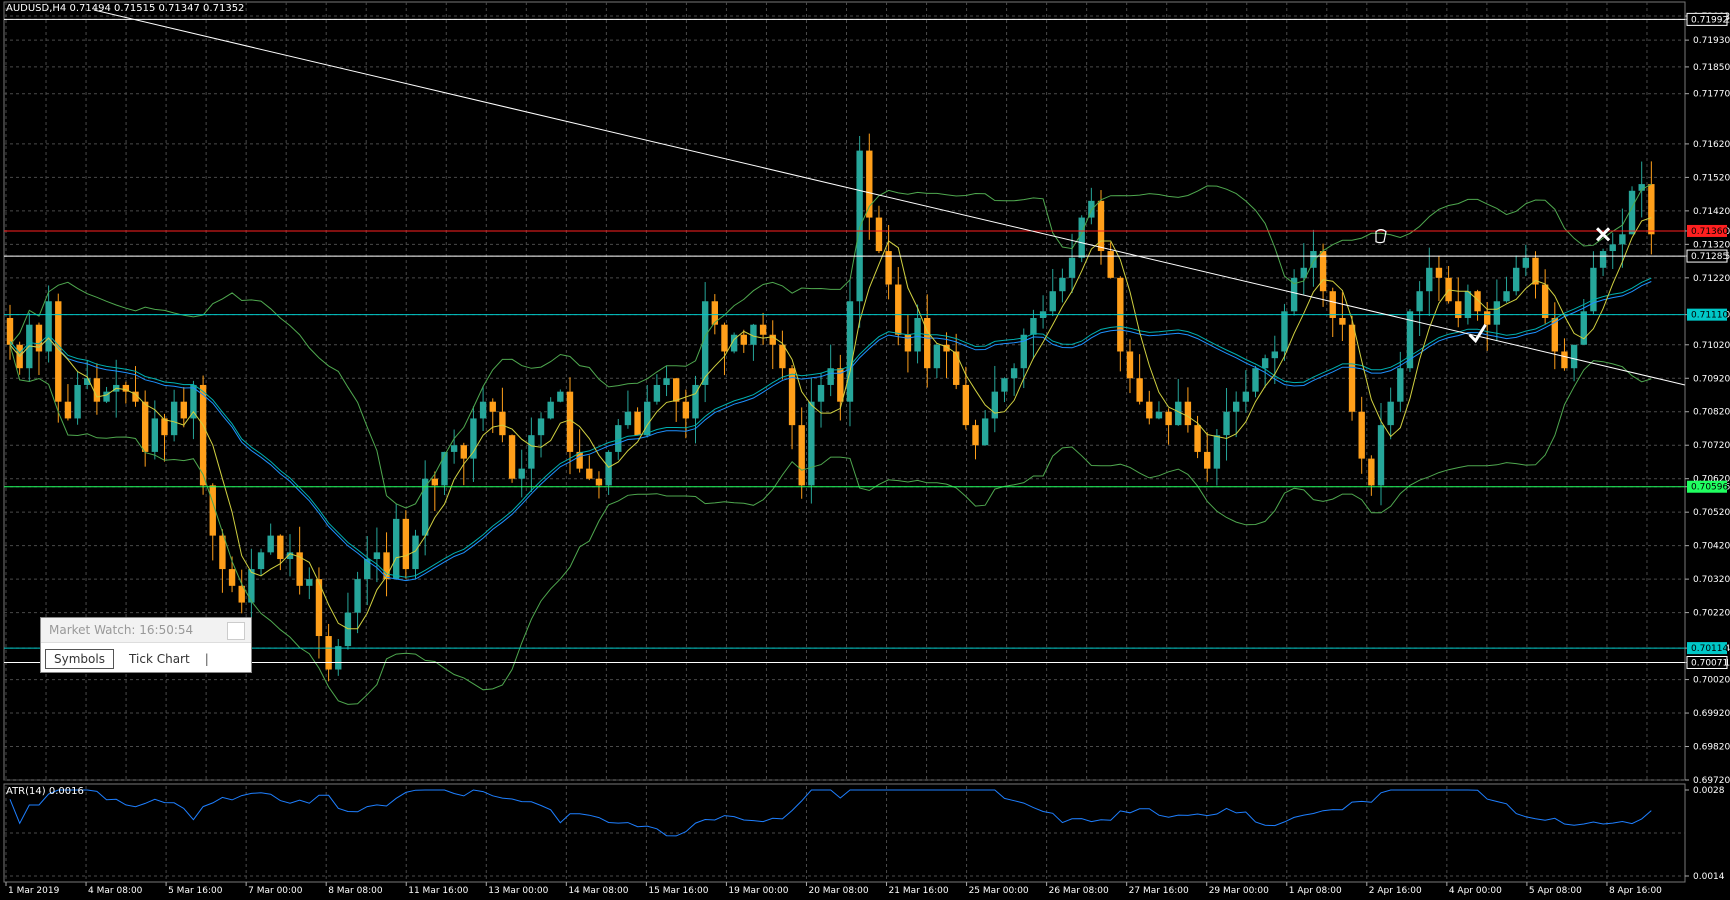 This screenshot has height=900, width=1730. Describe the element at coordinates (79, 659) in the screenshot. I see `tab-symbols: Symbols` at that location.